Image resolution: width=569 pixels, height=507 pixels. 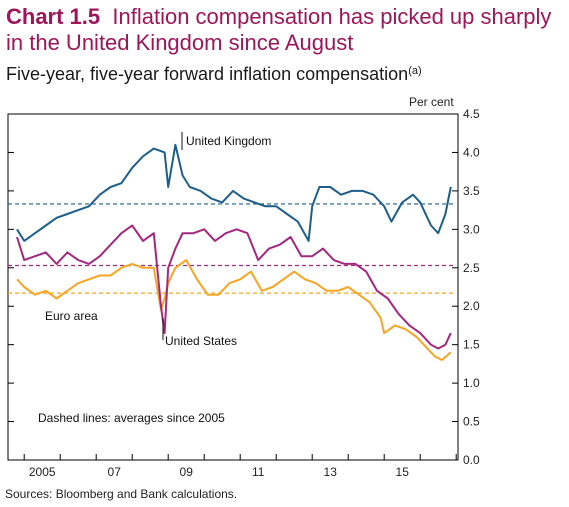 I want to click on chart-number: Chart 1.5, so click(x=53, y=16).